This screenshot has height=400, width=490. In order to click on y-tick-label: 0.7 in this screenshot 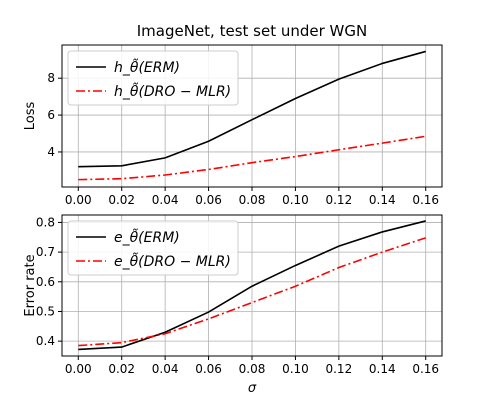, I will do `click(45, 252)`.